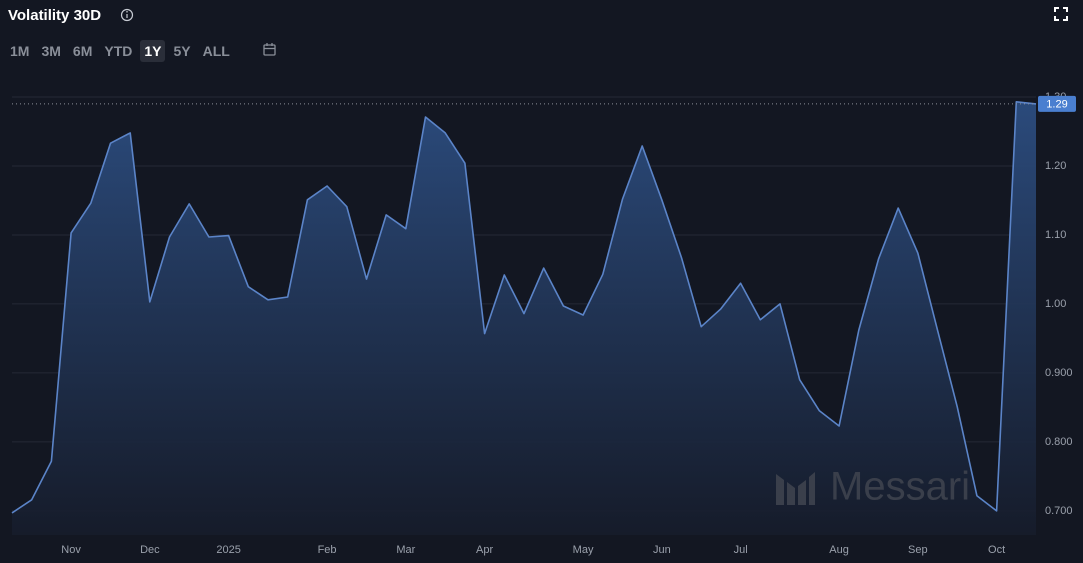 This screenshot has width=1083, height=563. What do you see at coordinates (1059, 511) in the screenshot?
I see `y-tick-label: 0.700` at bounding box center [1059, 511].